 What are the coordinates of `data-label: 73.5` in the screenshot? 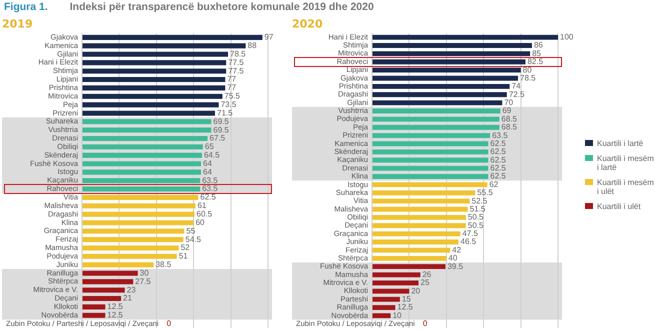 It's located at (228, 104).